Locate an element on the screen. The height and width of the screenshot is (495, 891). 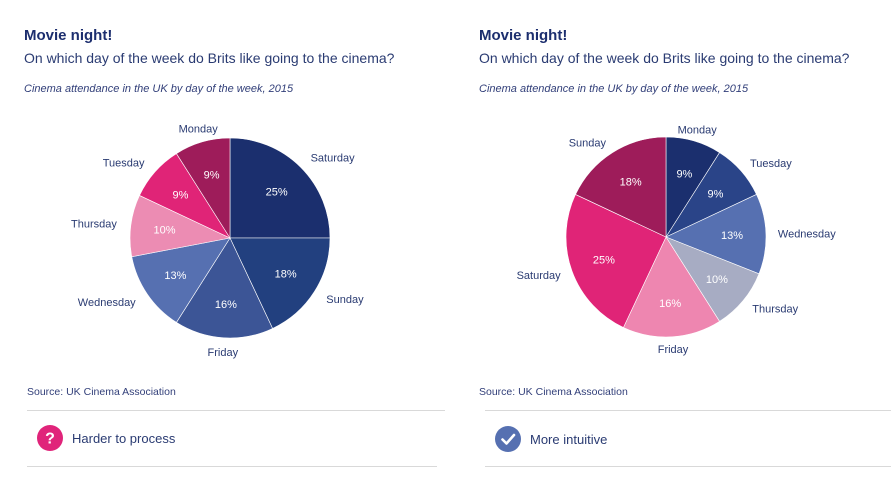
question-mark-icon: ? is located at coordinates (50, 438).